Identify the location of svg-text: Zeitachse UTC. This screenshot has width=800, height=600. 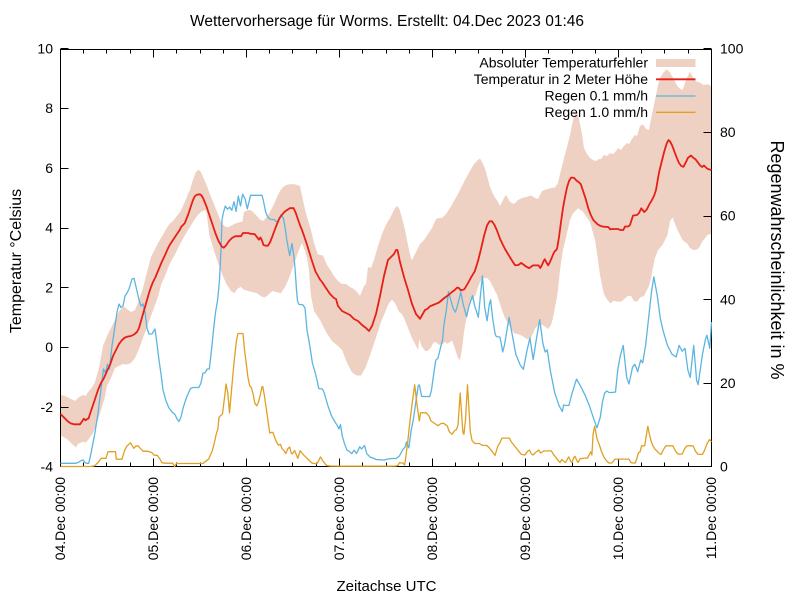
(386, 586).